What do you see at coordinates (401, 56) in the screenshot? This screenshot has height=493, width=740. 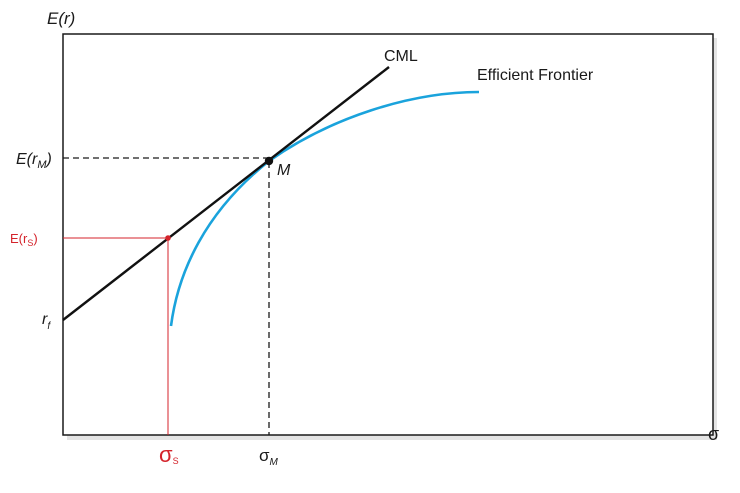 I see `cml-label: CML` at bounding box center [401, 56].